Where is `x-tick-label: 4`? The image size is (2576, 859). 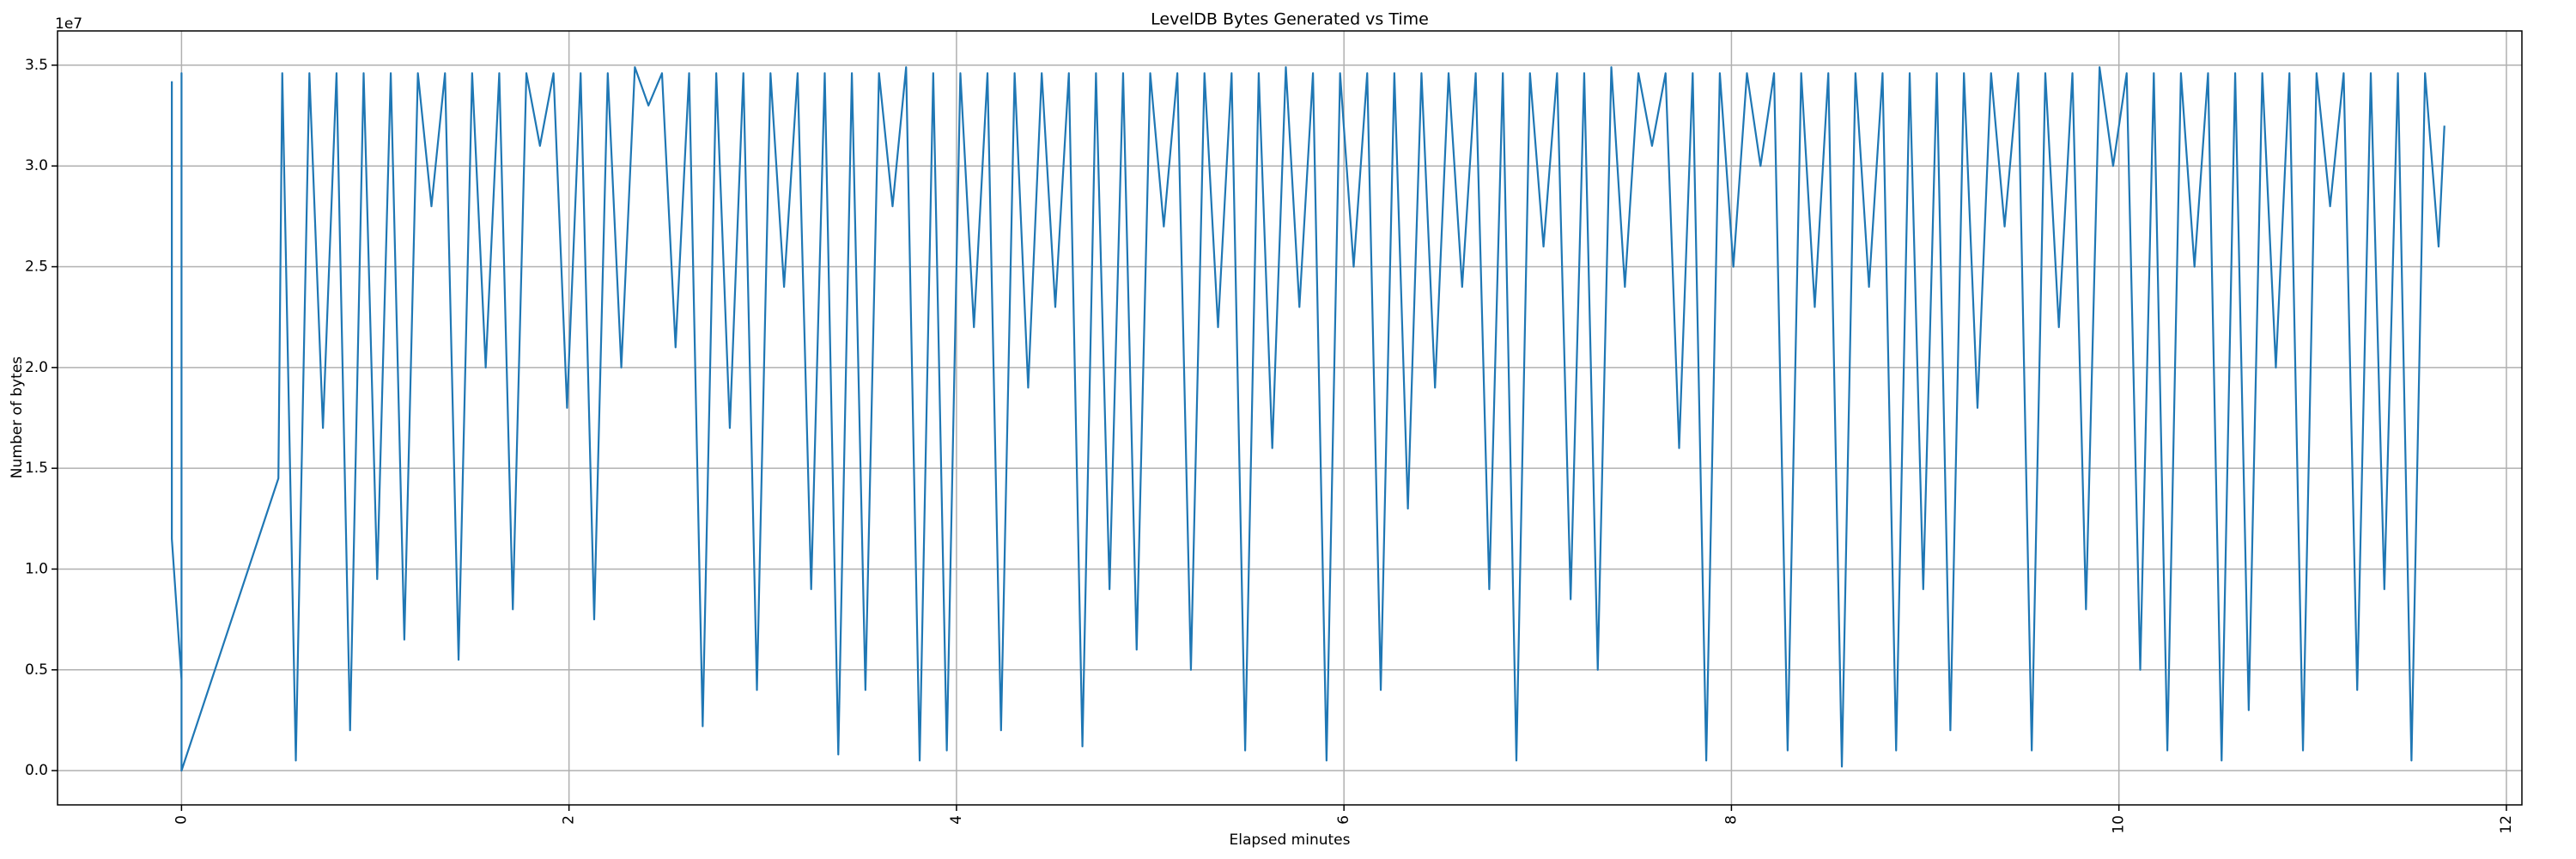 x-tick-label: 4 is located at coordinates (957, 820).